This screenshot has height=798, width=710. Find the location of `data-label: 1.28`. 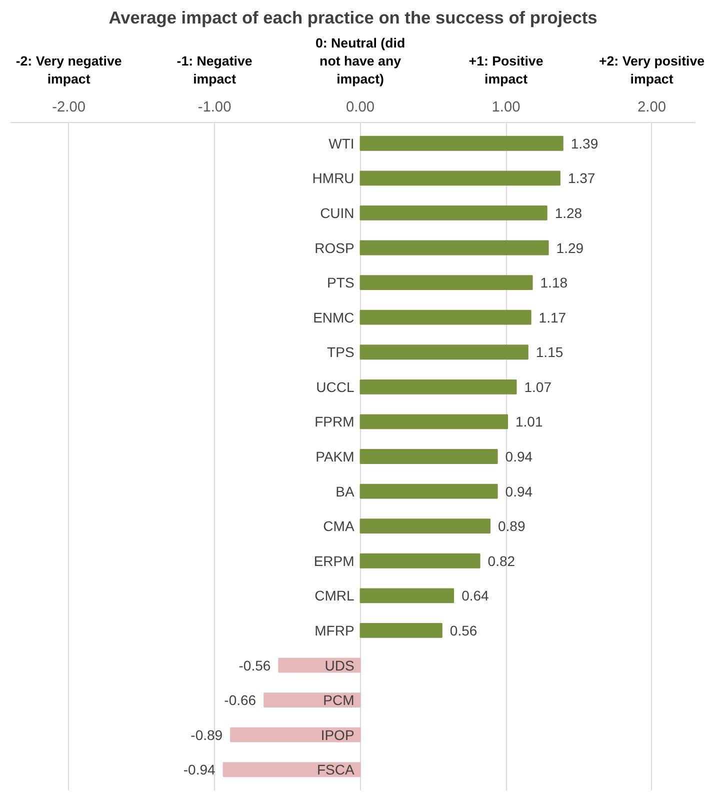

data-label: 1.28 is located at coordinates (568, 212).